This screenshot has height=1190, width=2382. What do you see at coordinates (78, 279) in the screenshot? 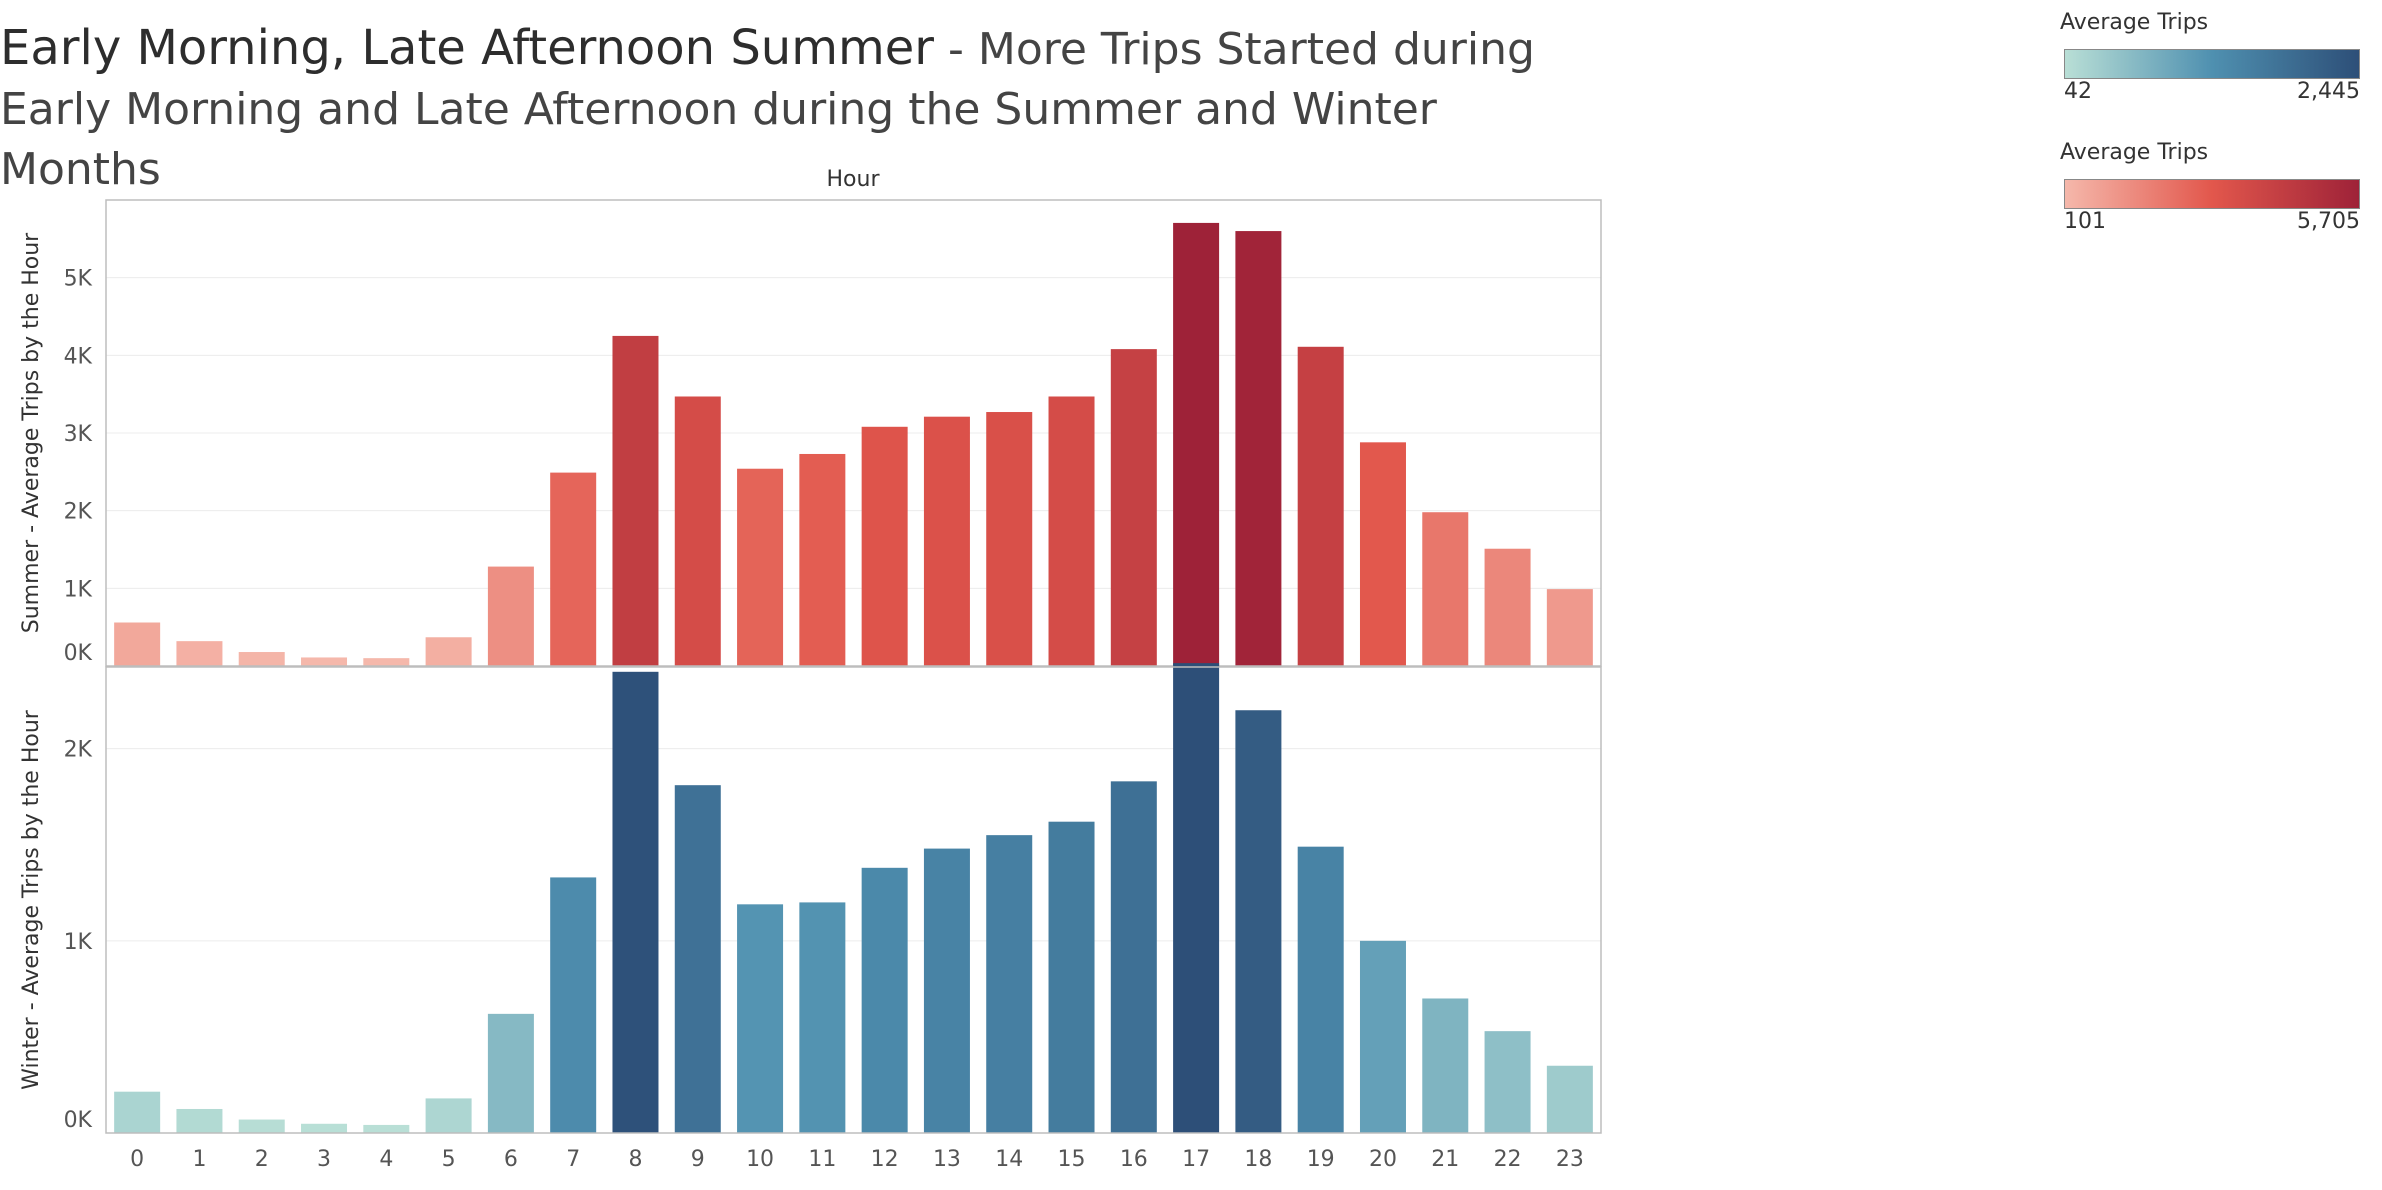
I see `y-tick-label: 5K` at bounding box center [78, 279].